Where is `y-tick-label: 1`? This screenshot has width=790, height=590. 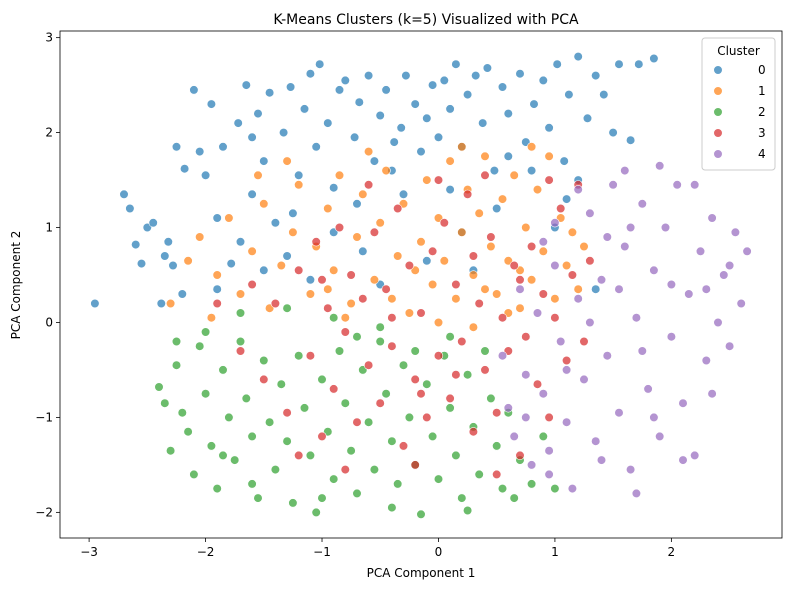
y-tick-label: 1 is located at coordinates (49, 228).